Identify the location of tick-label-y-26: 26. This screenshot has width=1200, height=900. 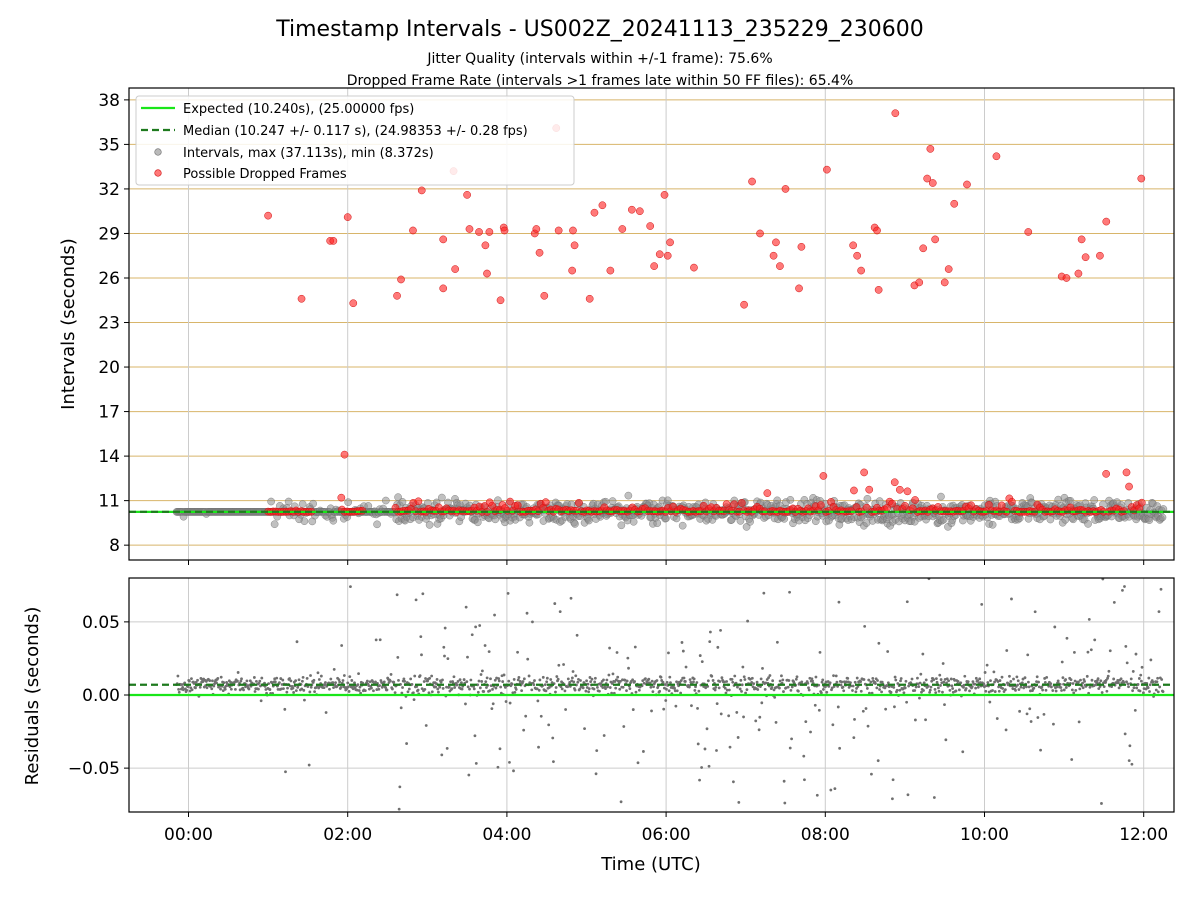
(109, 279).